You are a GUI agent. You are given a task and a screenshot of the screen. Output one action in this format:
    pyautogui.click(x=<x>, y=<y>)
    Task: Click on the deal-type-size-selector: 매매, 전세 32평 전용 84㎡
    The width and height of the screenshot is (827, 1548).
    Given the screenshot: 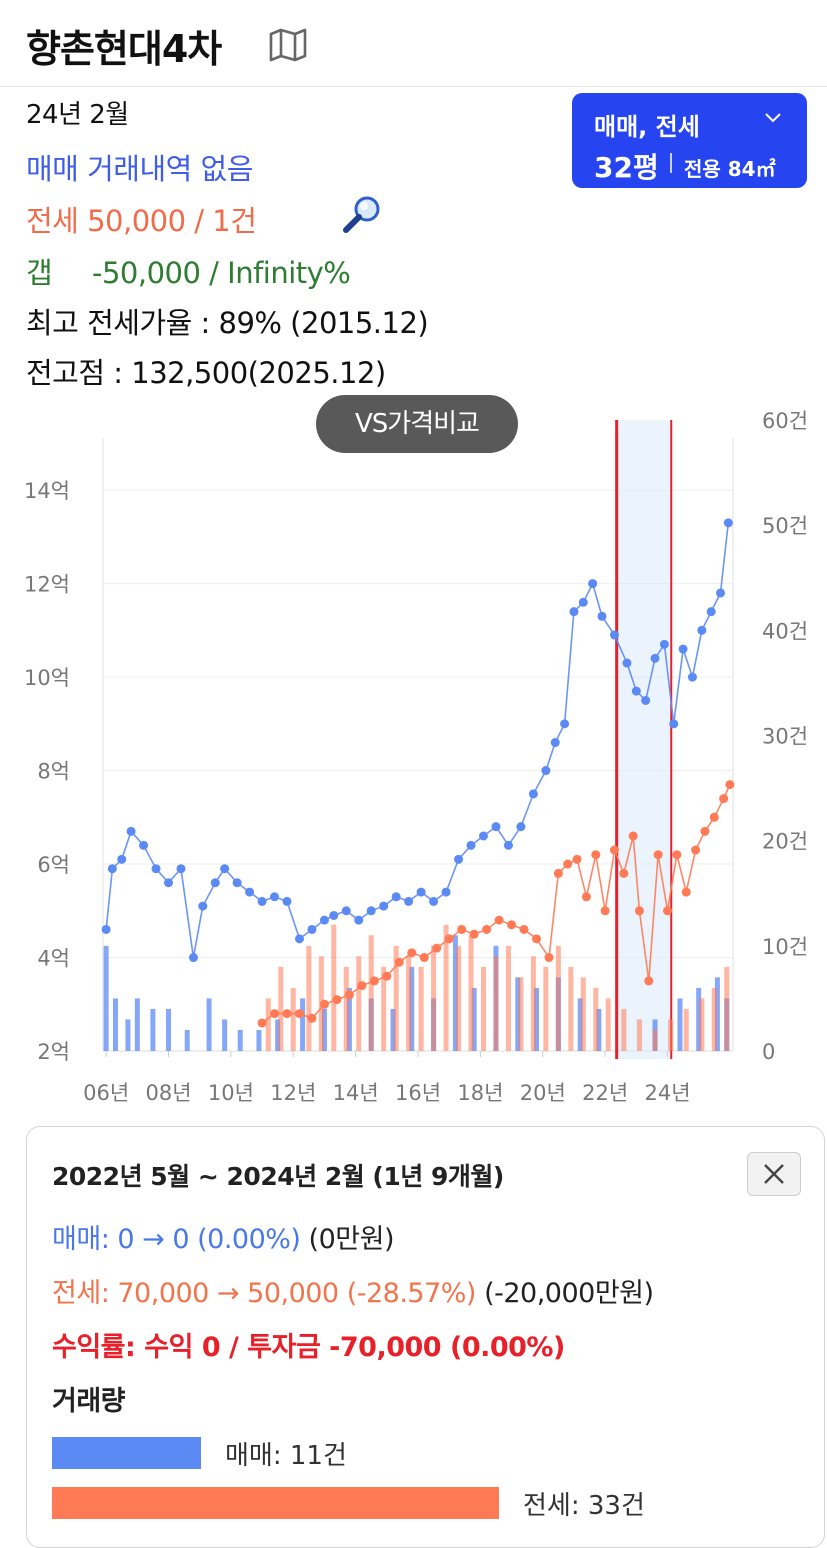 What is the action you would take?
    pyautogui.click(x=689, y=140)
    